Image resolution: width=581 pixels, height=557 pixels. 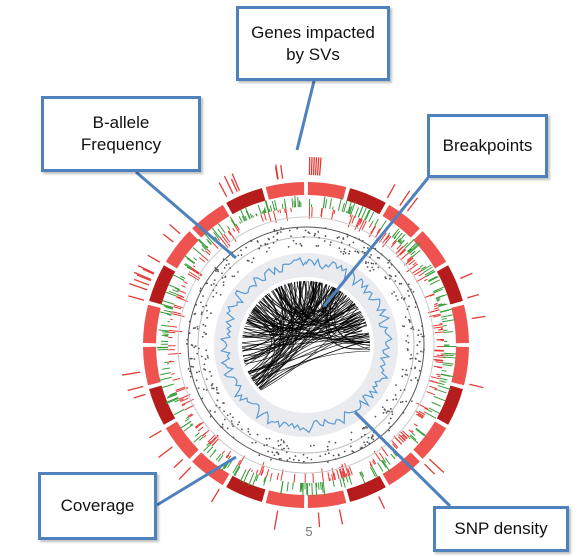 I want to click on snp-density-callout: SNP density, so click(x=501, y=529).